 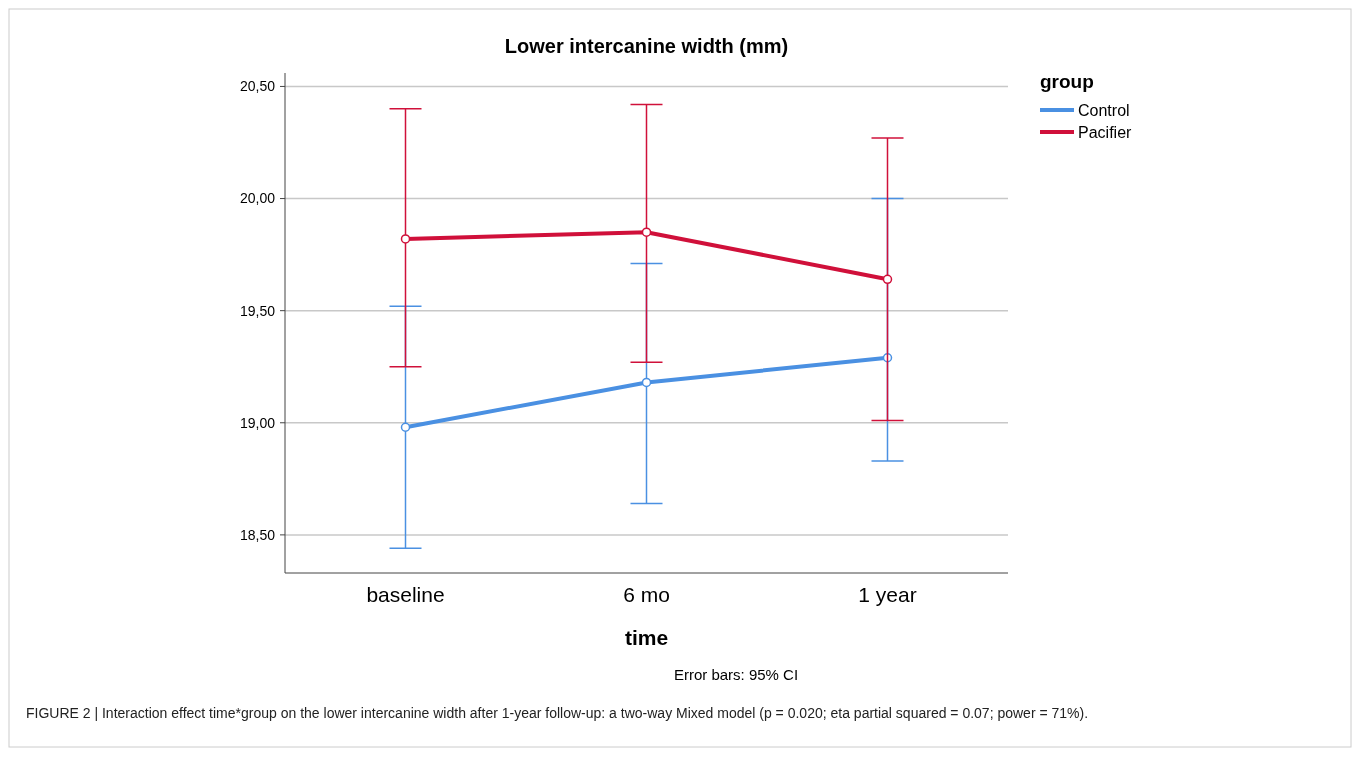 What do you see at coordinates (257, 198) in the screenshot?
I see `y-tick-label: 20,00` at bounding box center [257, 198].